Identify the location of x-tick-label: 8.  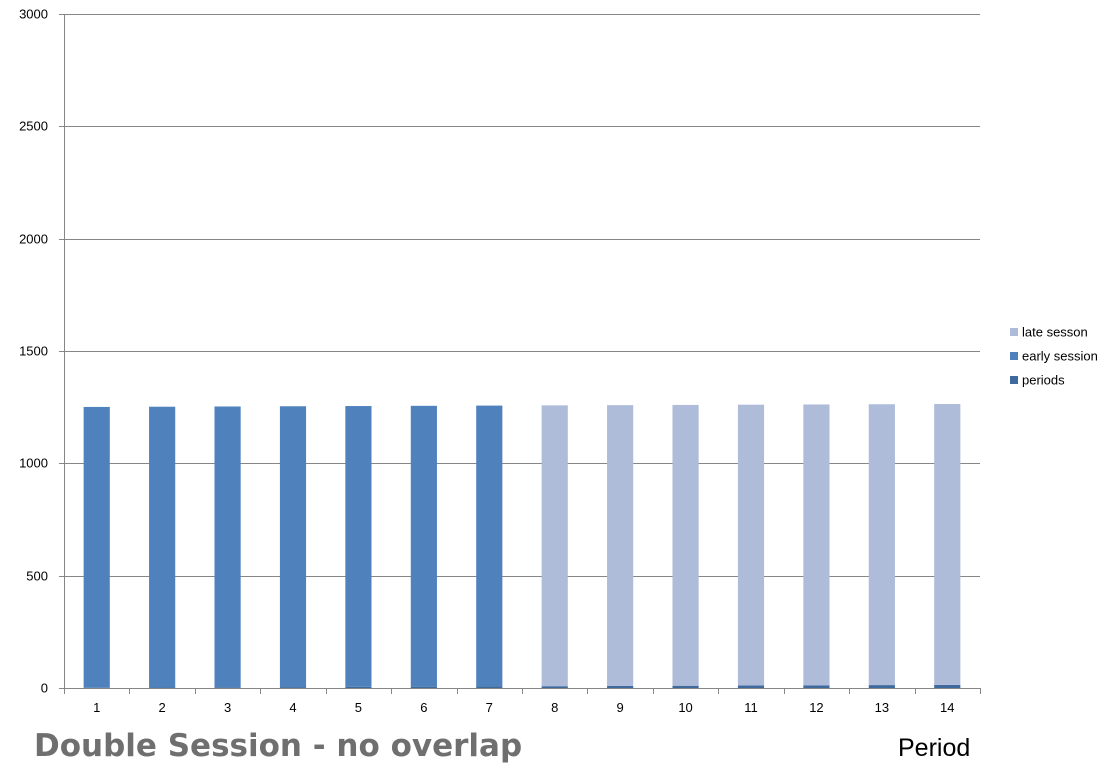
(554, 707).